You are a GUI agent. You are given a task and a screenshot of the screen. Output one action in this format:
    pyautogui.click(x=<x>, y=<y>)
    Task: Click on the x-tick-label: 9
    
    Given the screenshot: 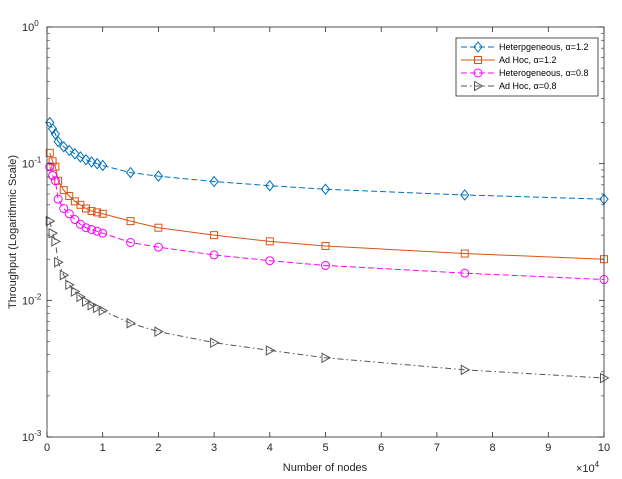 What is the action you would take?
    pyautogui.click(x=548, y=448)
    